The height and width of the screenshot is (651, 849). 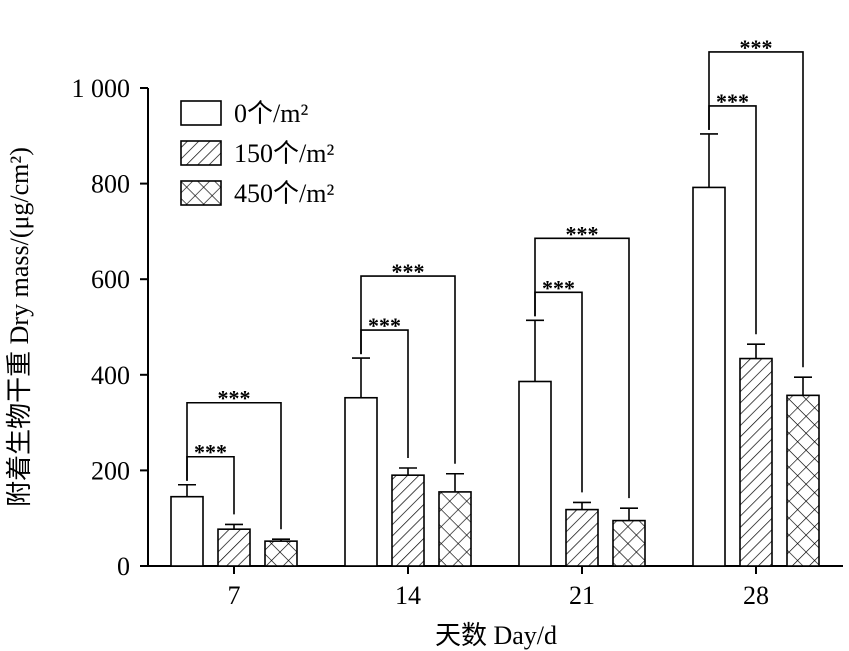 I want to click on x-tick-label: 28, so click(x=756, y=595).